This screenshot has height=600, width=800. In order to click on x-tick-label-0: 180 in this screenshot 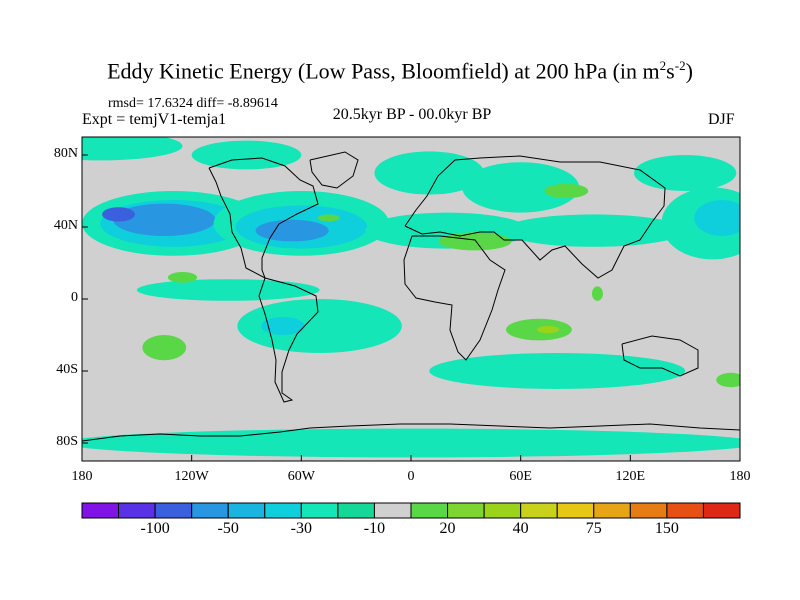, I will do `click(82, 476)`.